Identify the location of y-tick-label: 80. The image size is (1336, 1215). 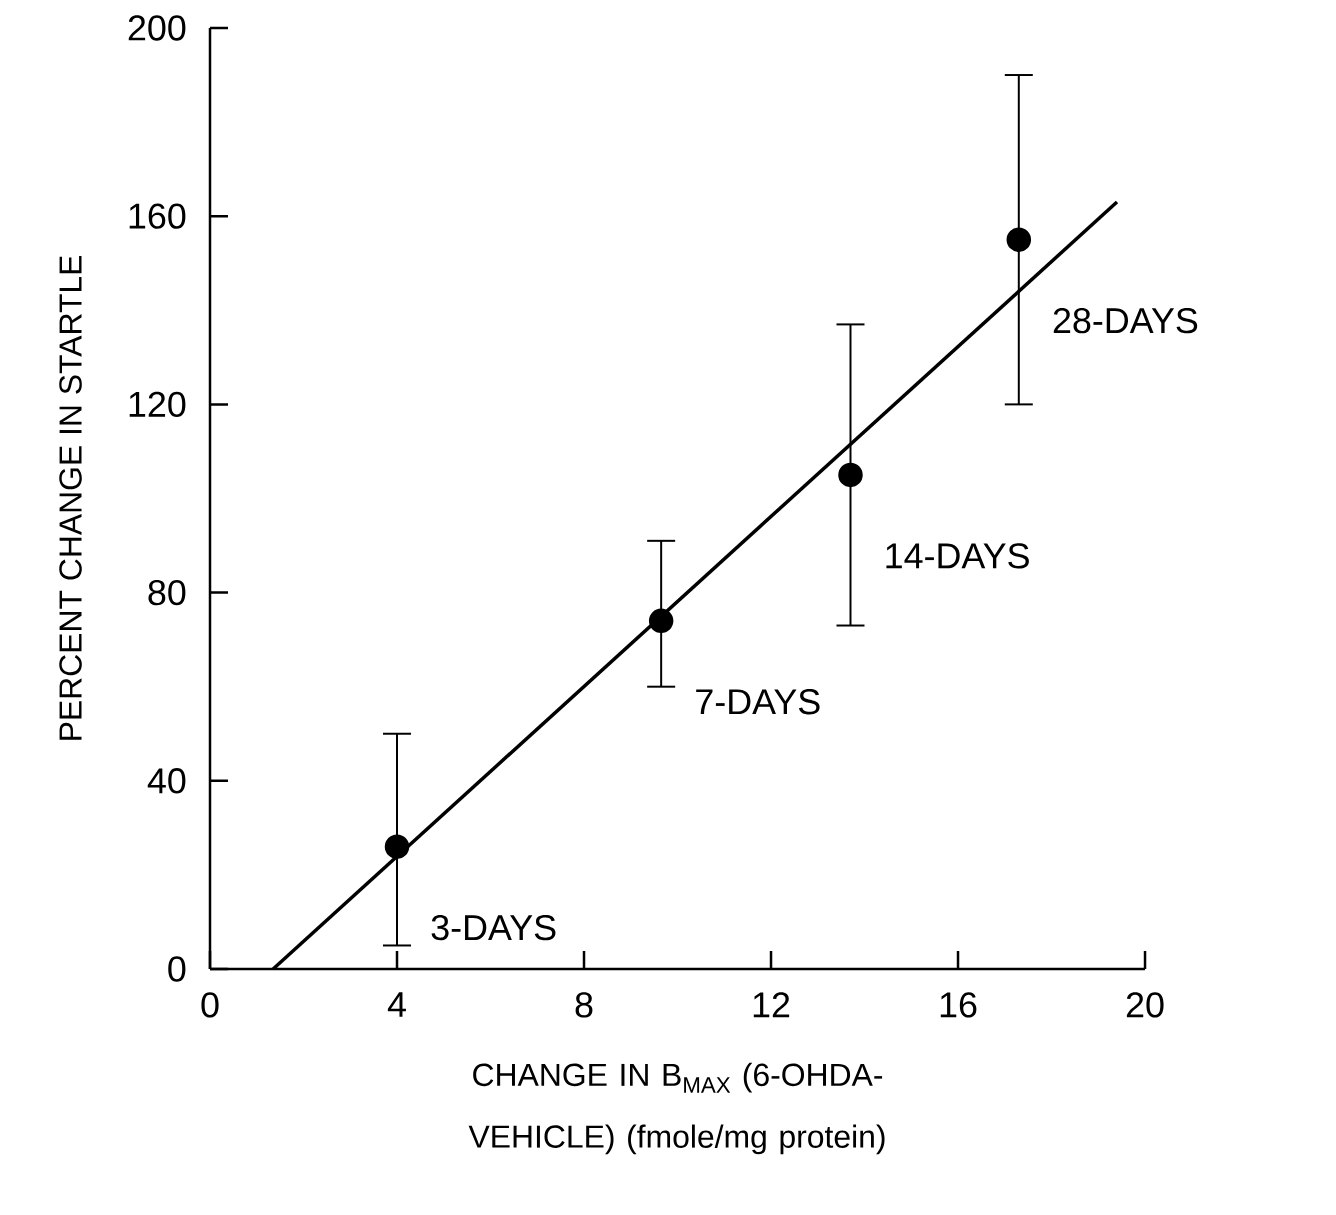
(167, 592).